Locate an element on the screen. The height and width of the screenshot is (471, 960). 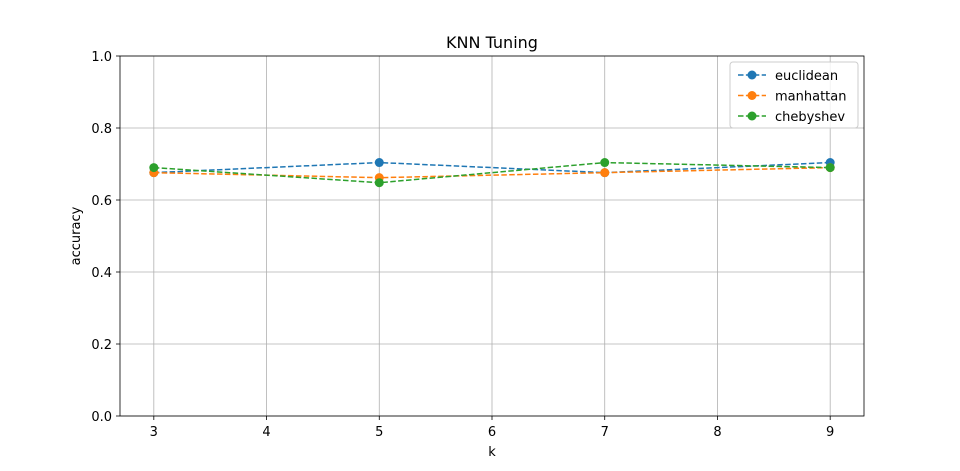
legend-item-manhattan: manhattan is located at coordinates (792, 97).